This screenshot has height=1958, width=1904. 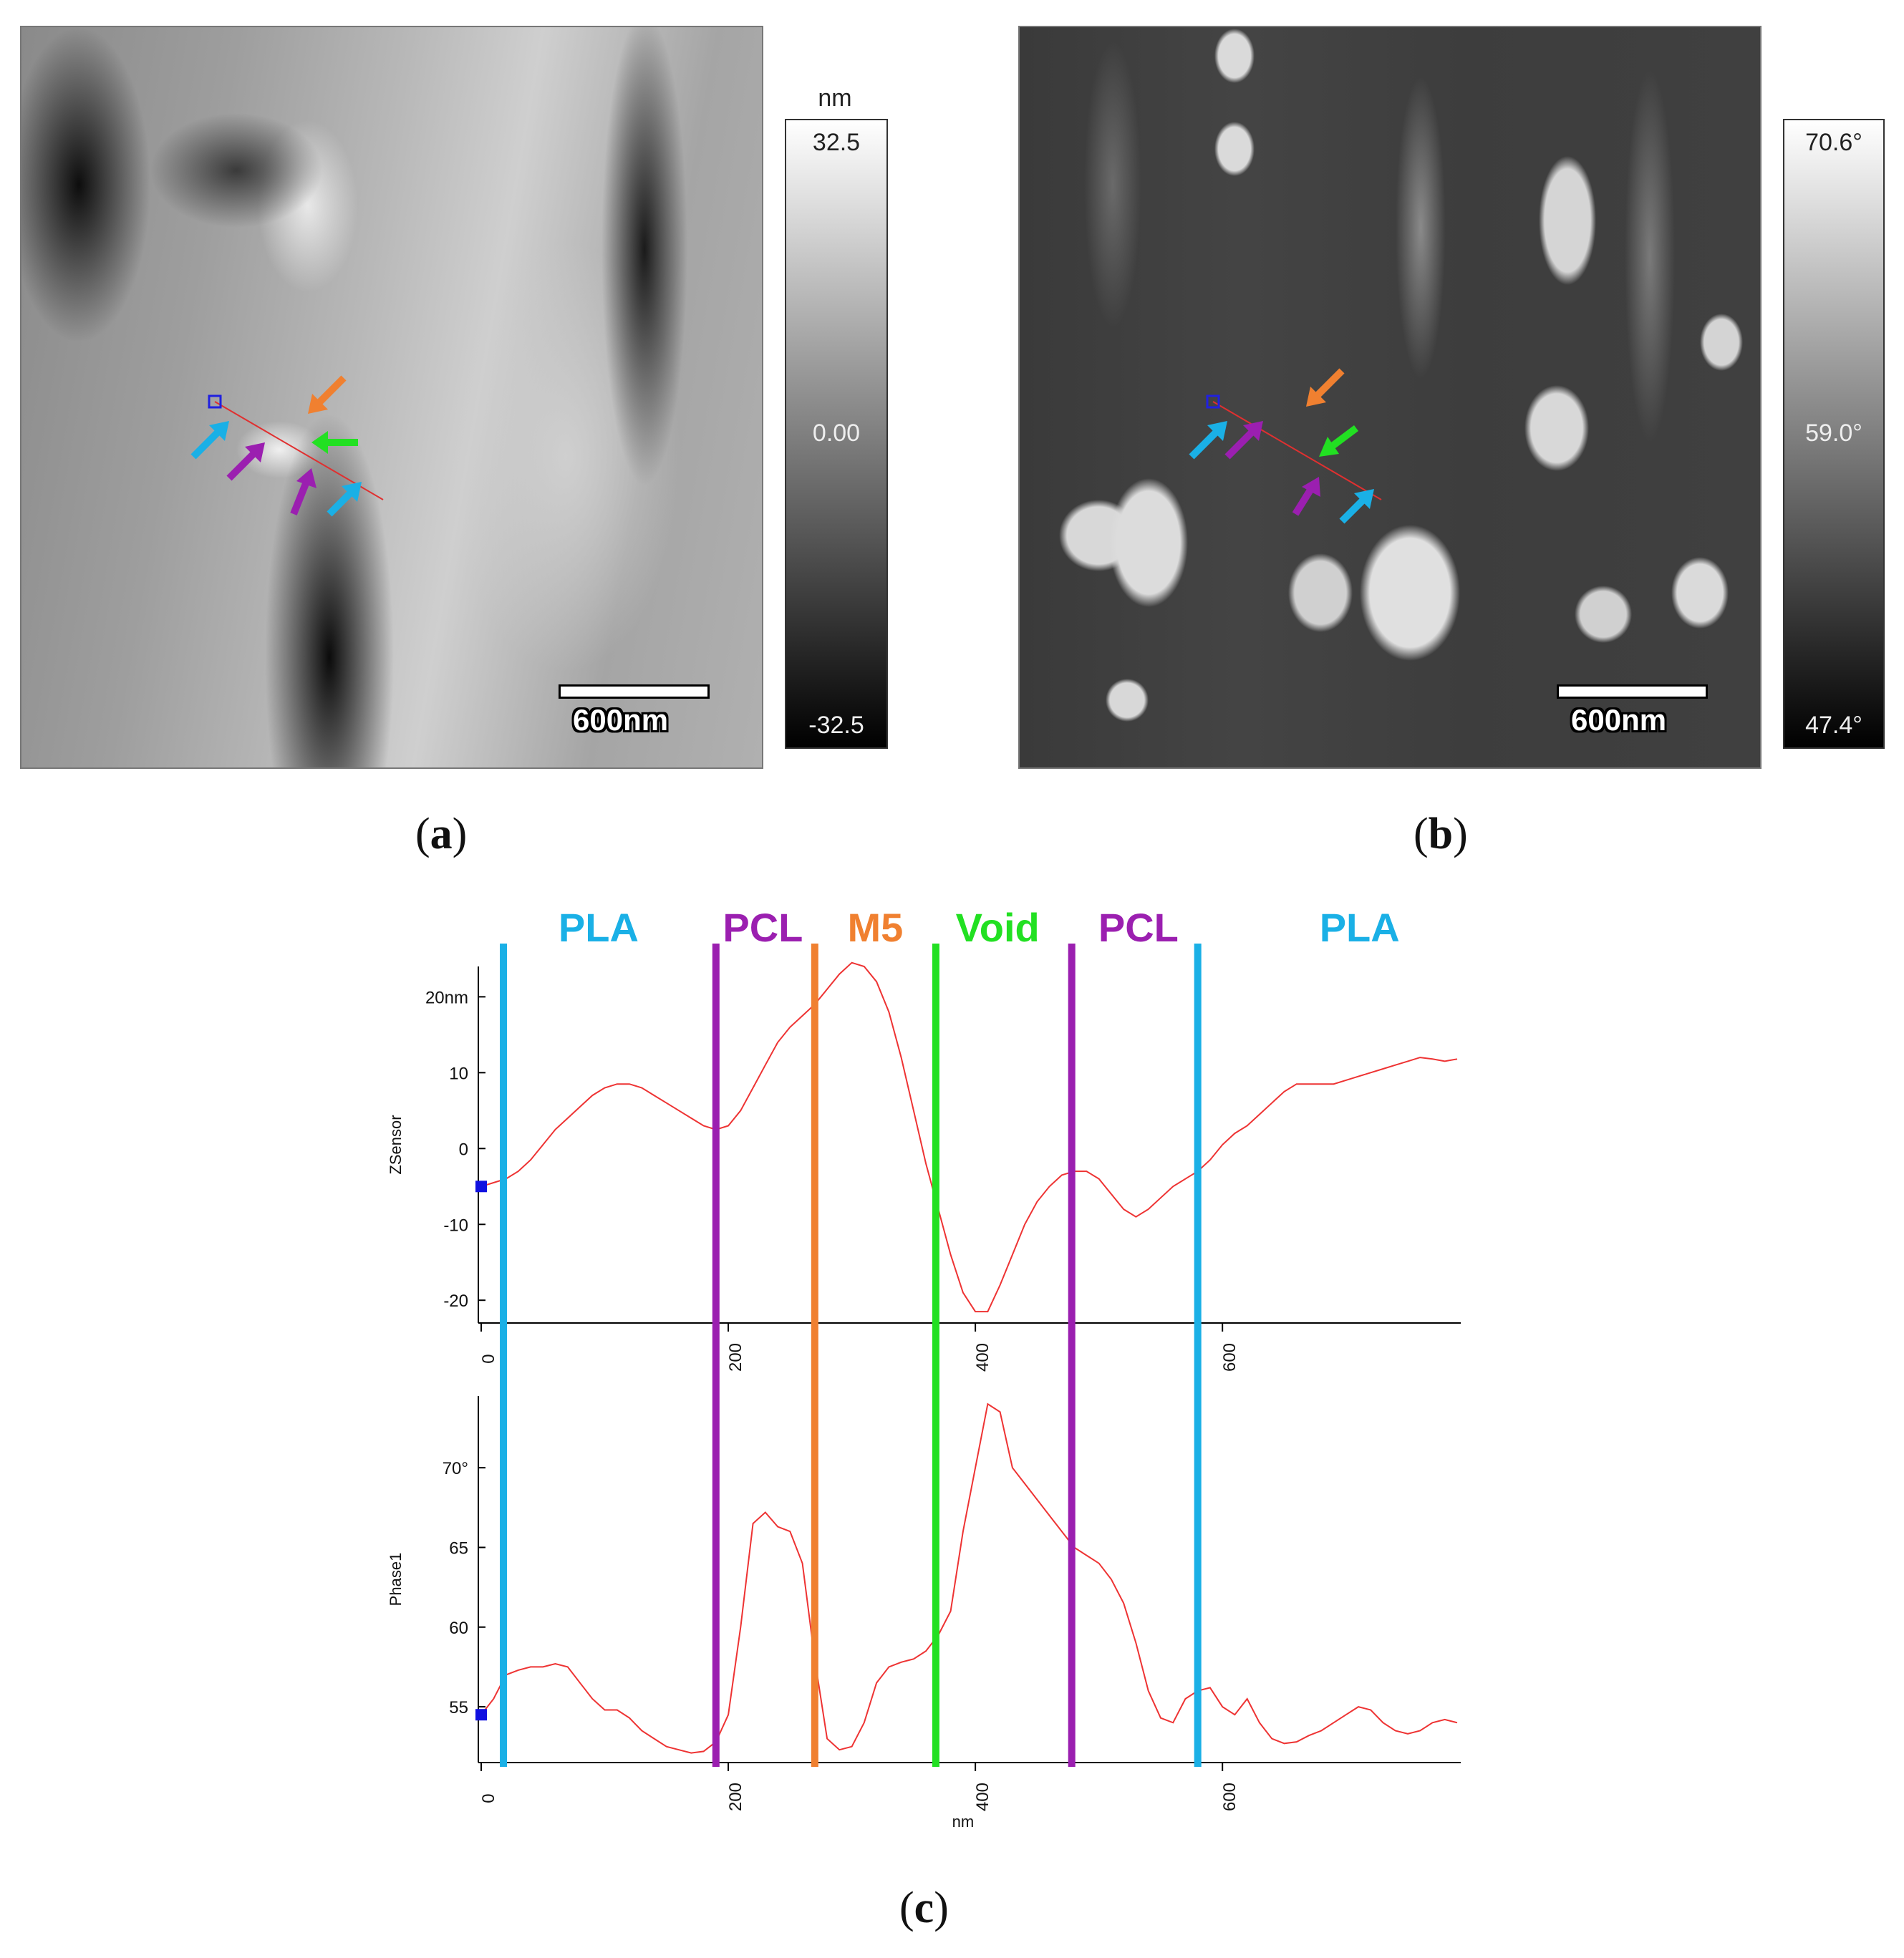 What do you see at coordinates (215, 401) in the screenshot?
I see `profile-start-marker` at bounding box center [215, 401].